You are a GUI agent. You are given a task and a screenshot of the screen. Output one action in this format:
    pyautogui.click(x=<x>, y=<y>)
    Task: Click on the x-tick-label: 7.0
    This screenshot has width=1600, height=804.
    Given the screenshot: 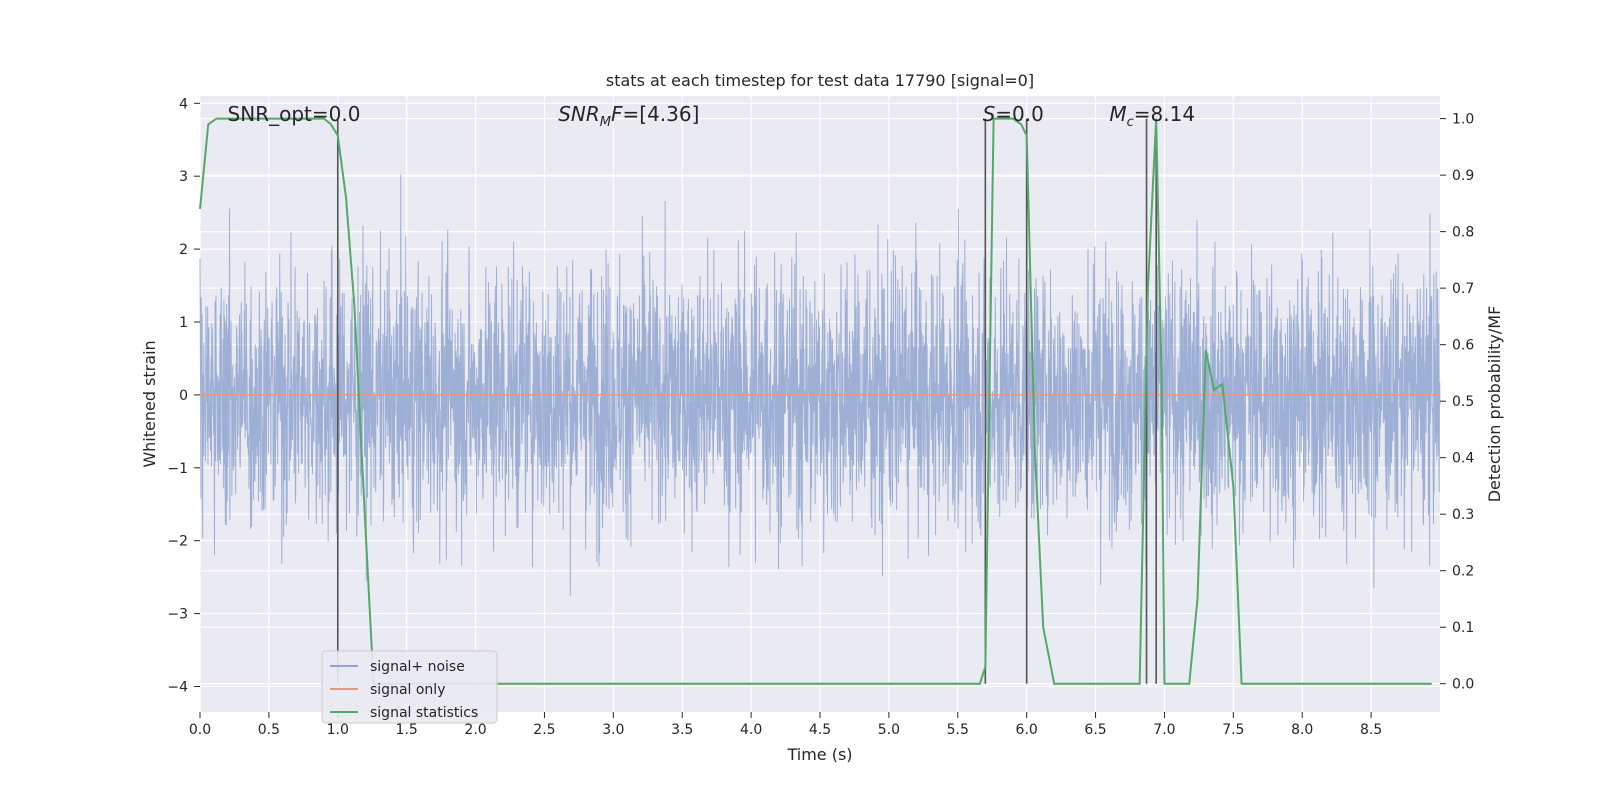 What is the action you would take?
    pyautogui.click(x=1164, y=730)
    